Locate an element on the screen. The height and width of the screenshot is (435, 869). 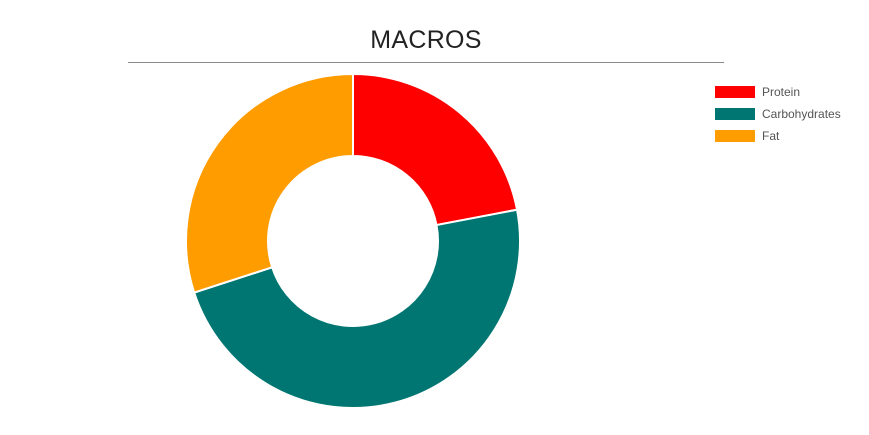
legend-swatch-carbohydrates is located at coordinates (735, 114).